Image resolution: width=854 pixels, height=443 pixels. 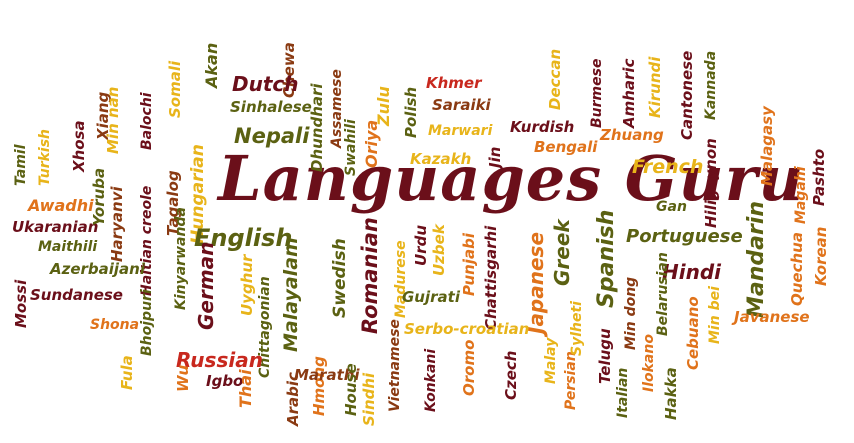 What do you see at coordinates (247, 285) in the screenshot?
I see `word-uyghur: Uyghur` at bounding box center [247, 285].